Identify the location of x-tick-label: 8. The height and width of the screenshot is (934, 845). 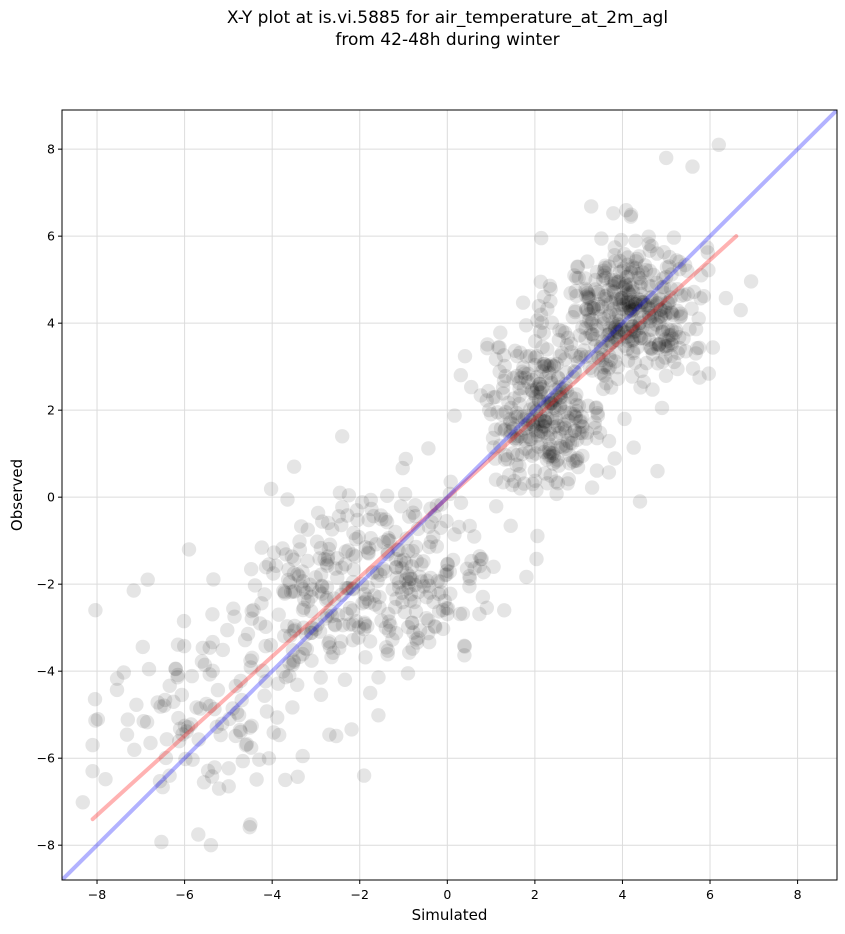
(798, 894).